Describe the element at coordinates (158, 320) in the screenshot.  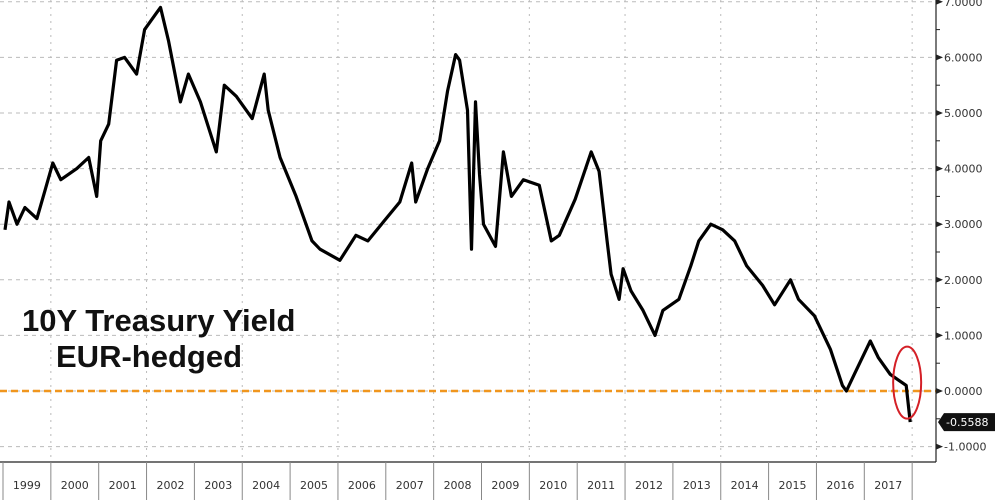
I see `chart-title: 10Y Treasury Yield` at that location.